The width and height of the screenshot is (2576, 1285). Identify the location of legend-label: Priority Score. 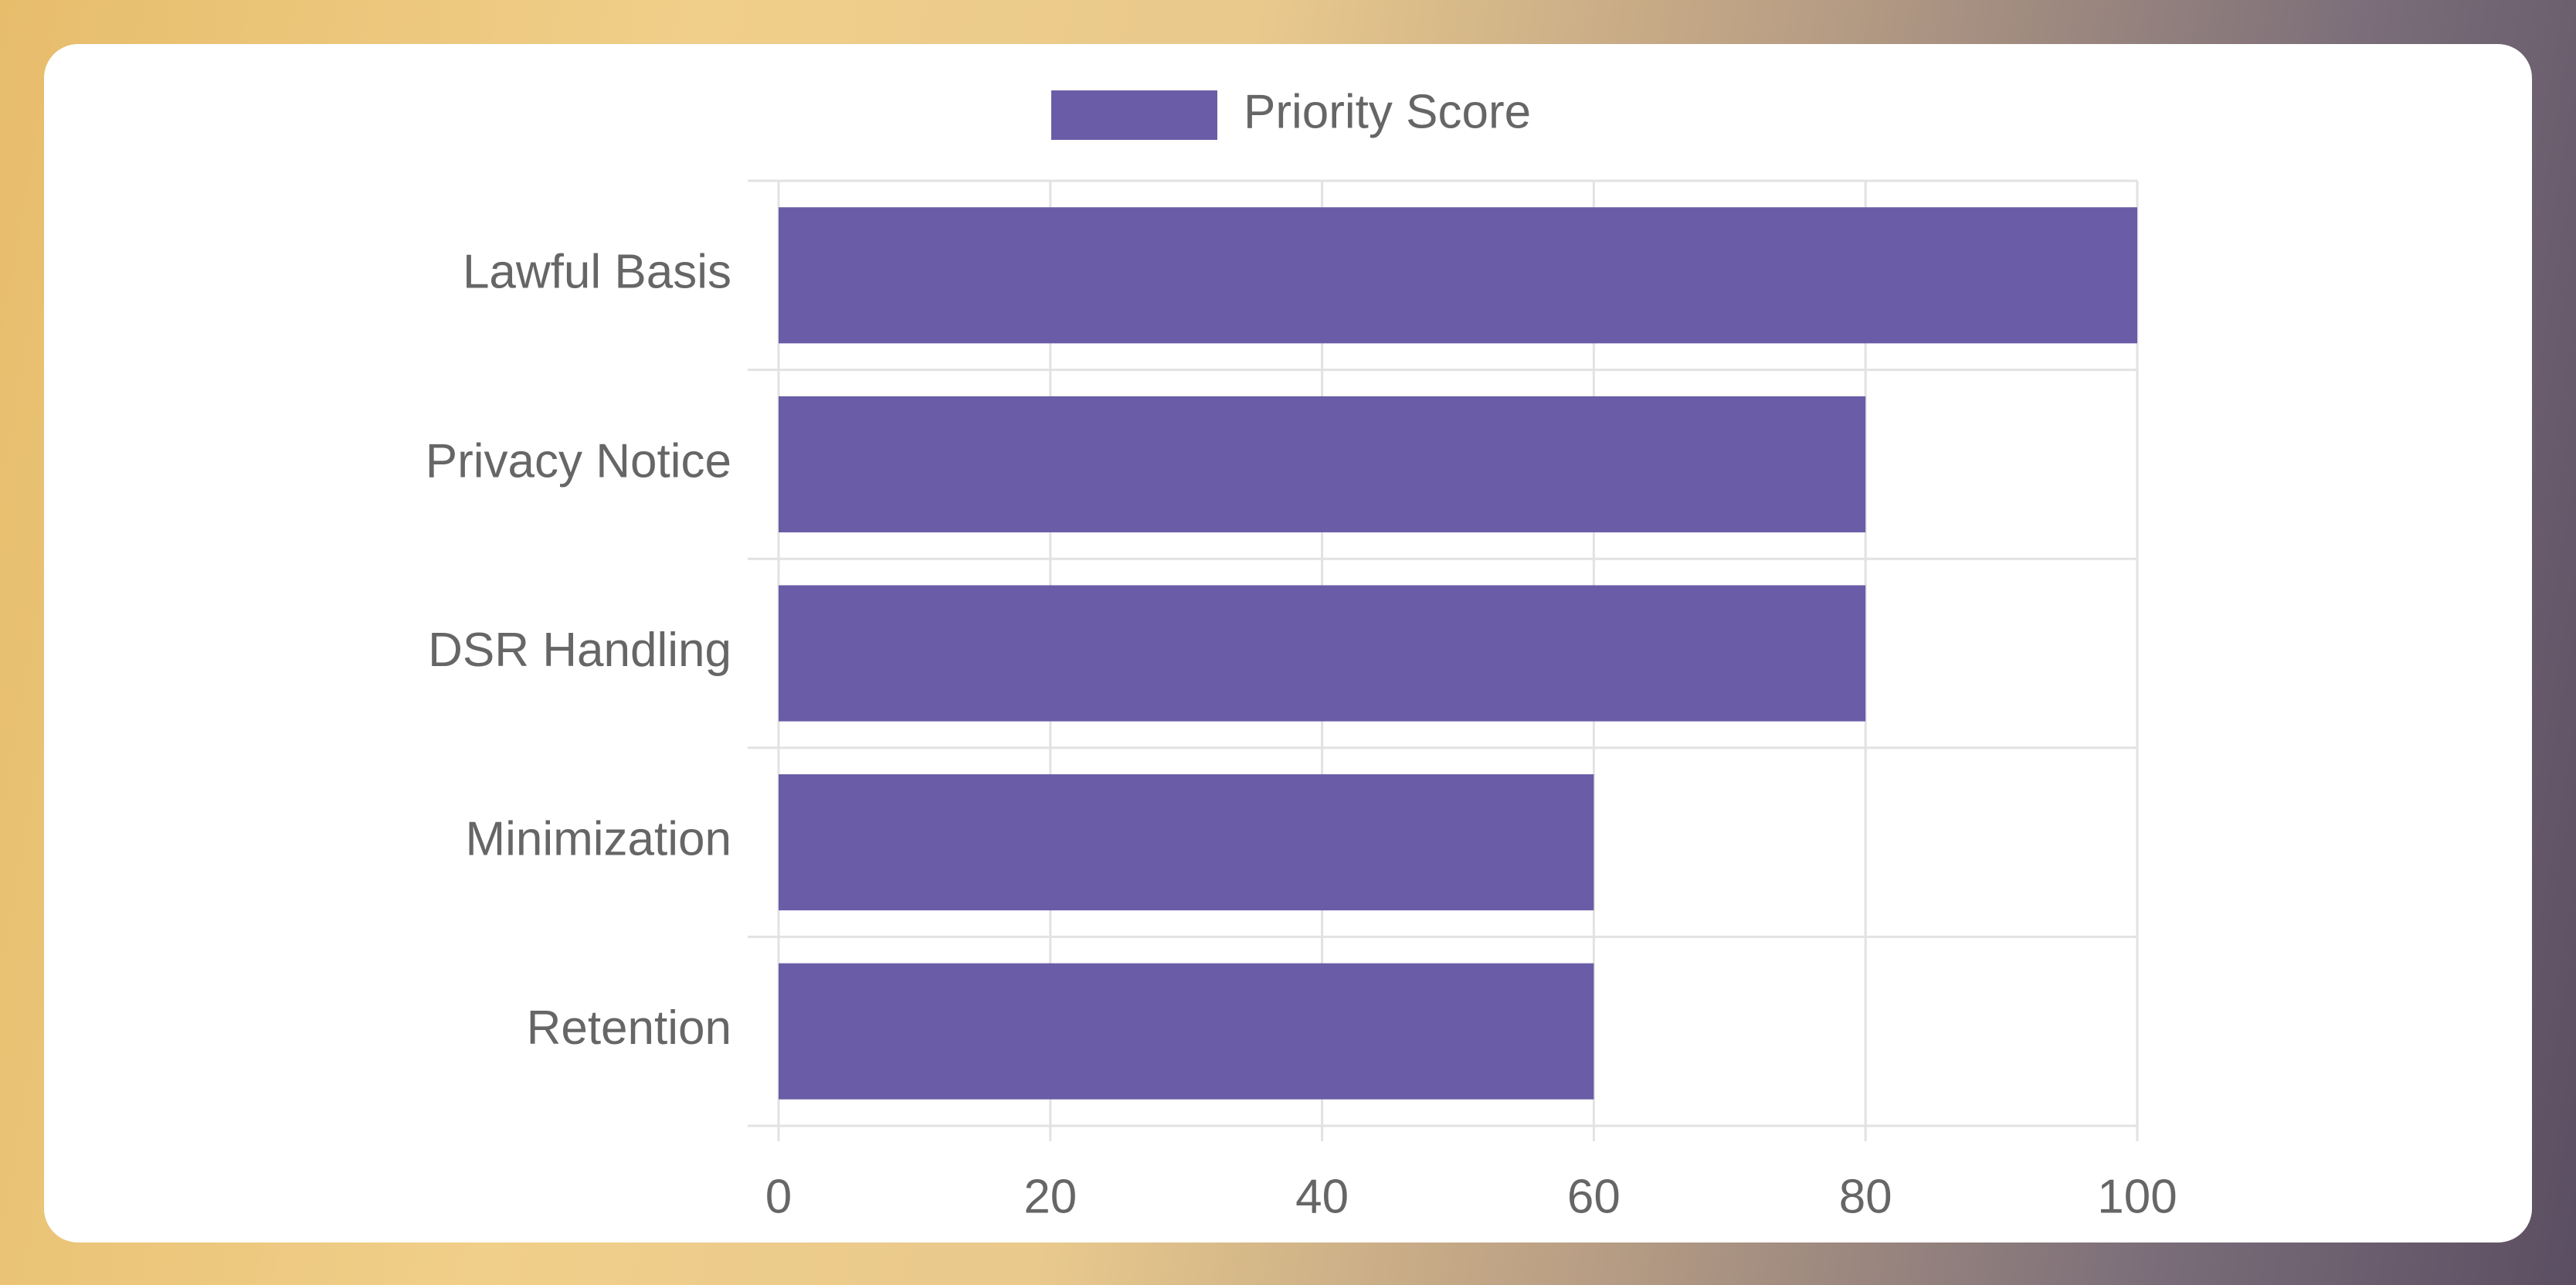
(1387, 111).